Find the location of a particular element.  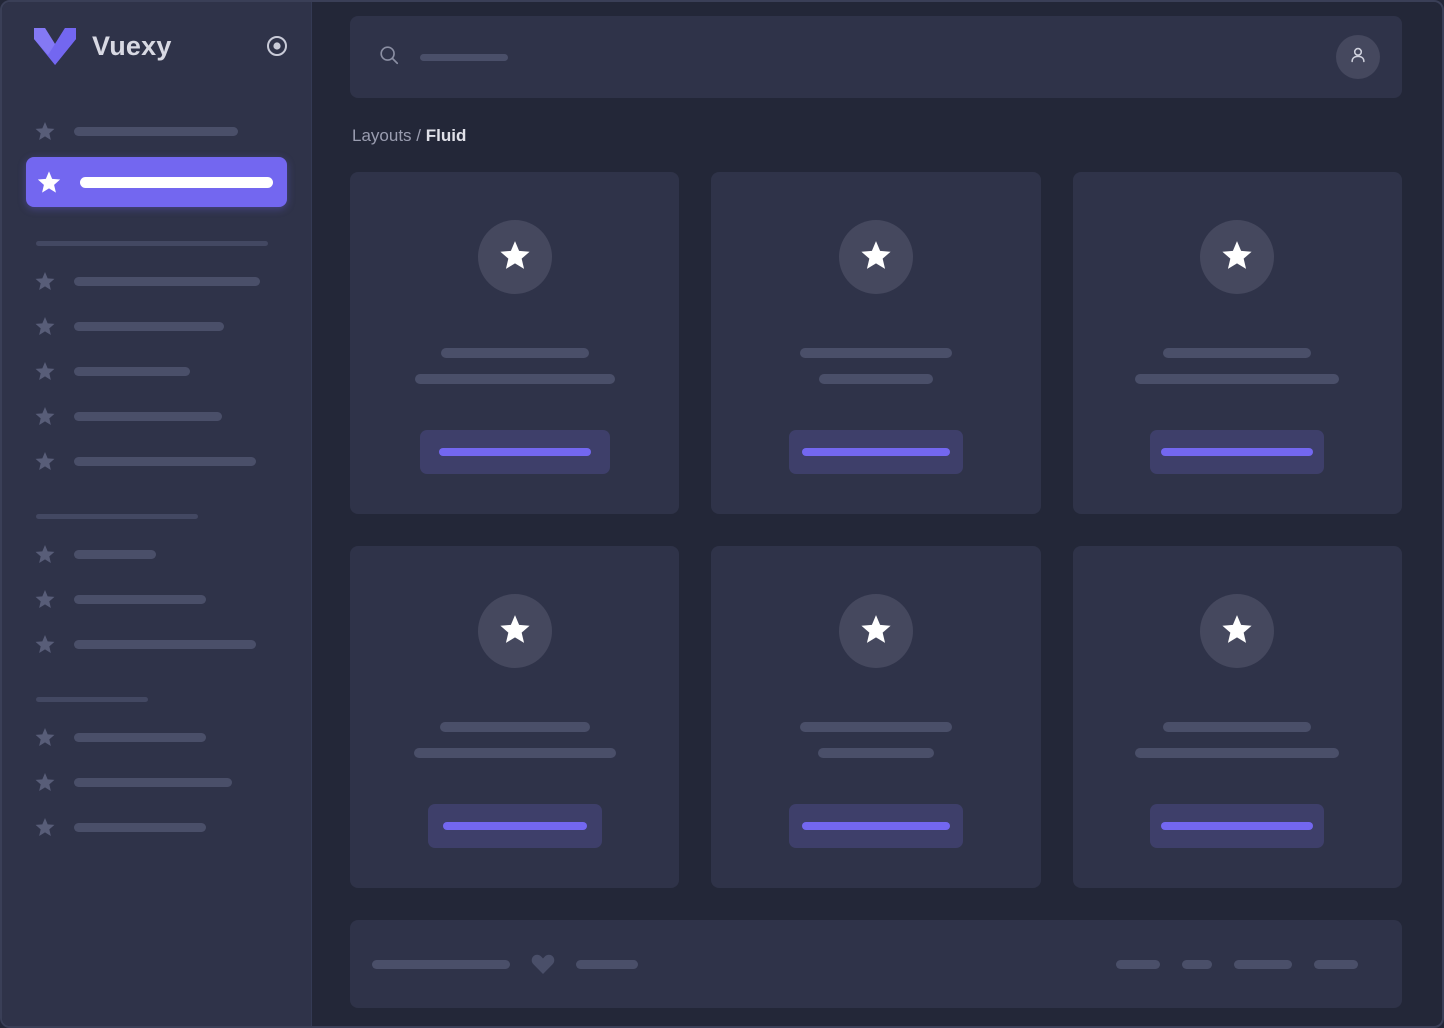

search-icon is located at coordinates (389, 57).